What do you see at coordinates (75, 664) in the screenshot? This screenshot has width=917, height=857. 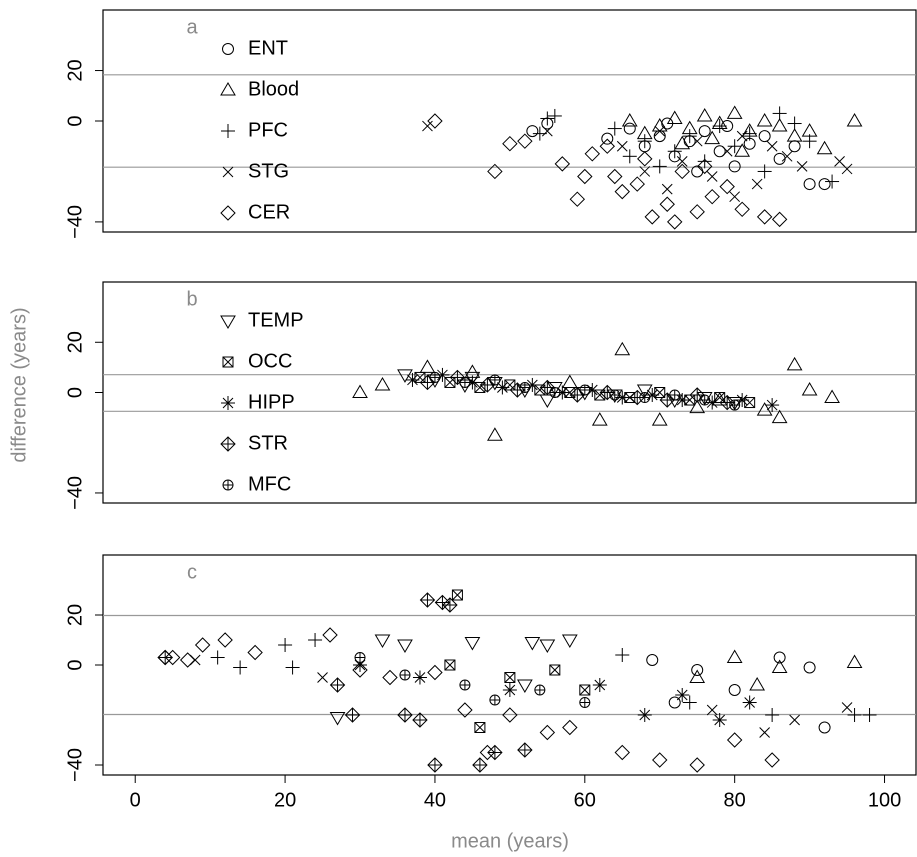 I see `y-tick-label: 0` at bounding box center [75, 664].